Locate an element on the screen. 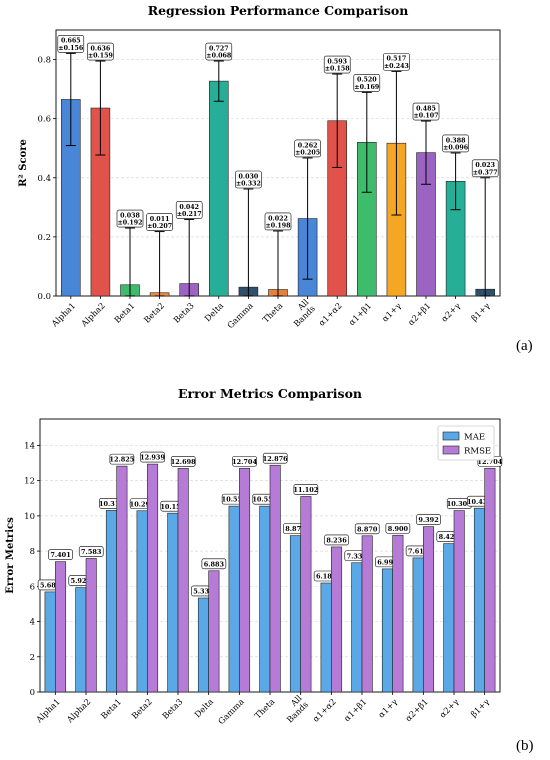 This screenshot has height=760, width=550. value-label: 12.698 is located at coordinates (183, 462).